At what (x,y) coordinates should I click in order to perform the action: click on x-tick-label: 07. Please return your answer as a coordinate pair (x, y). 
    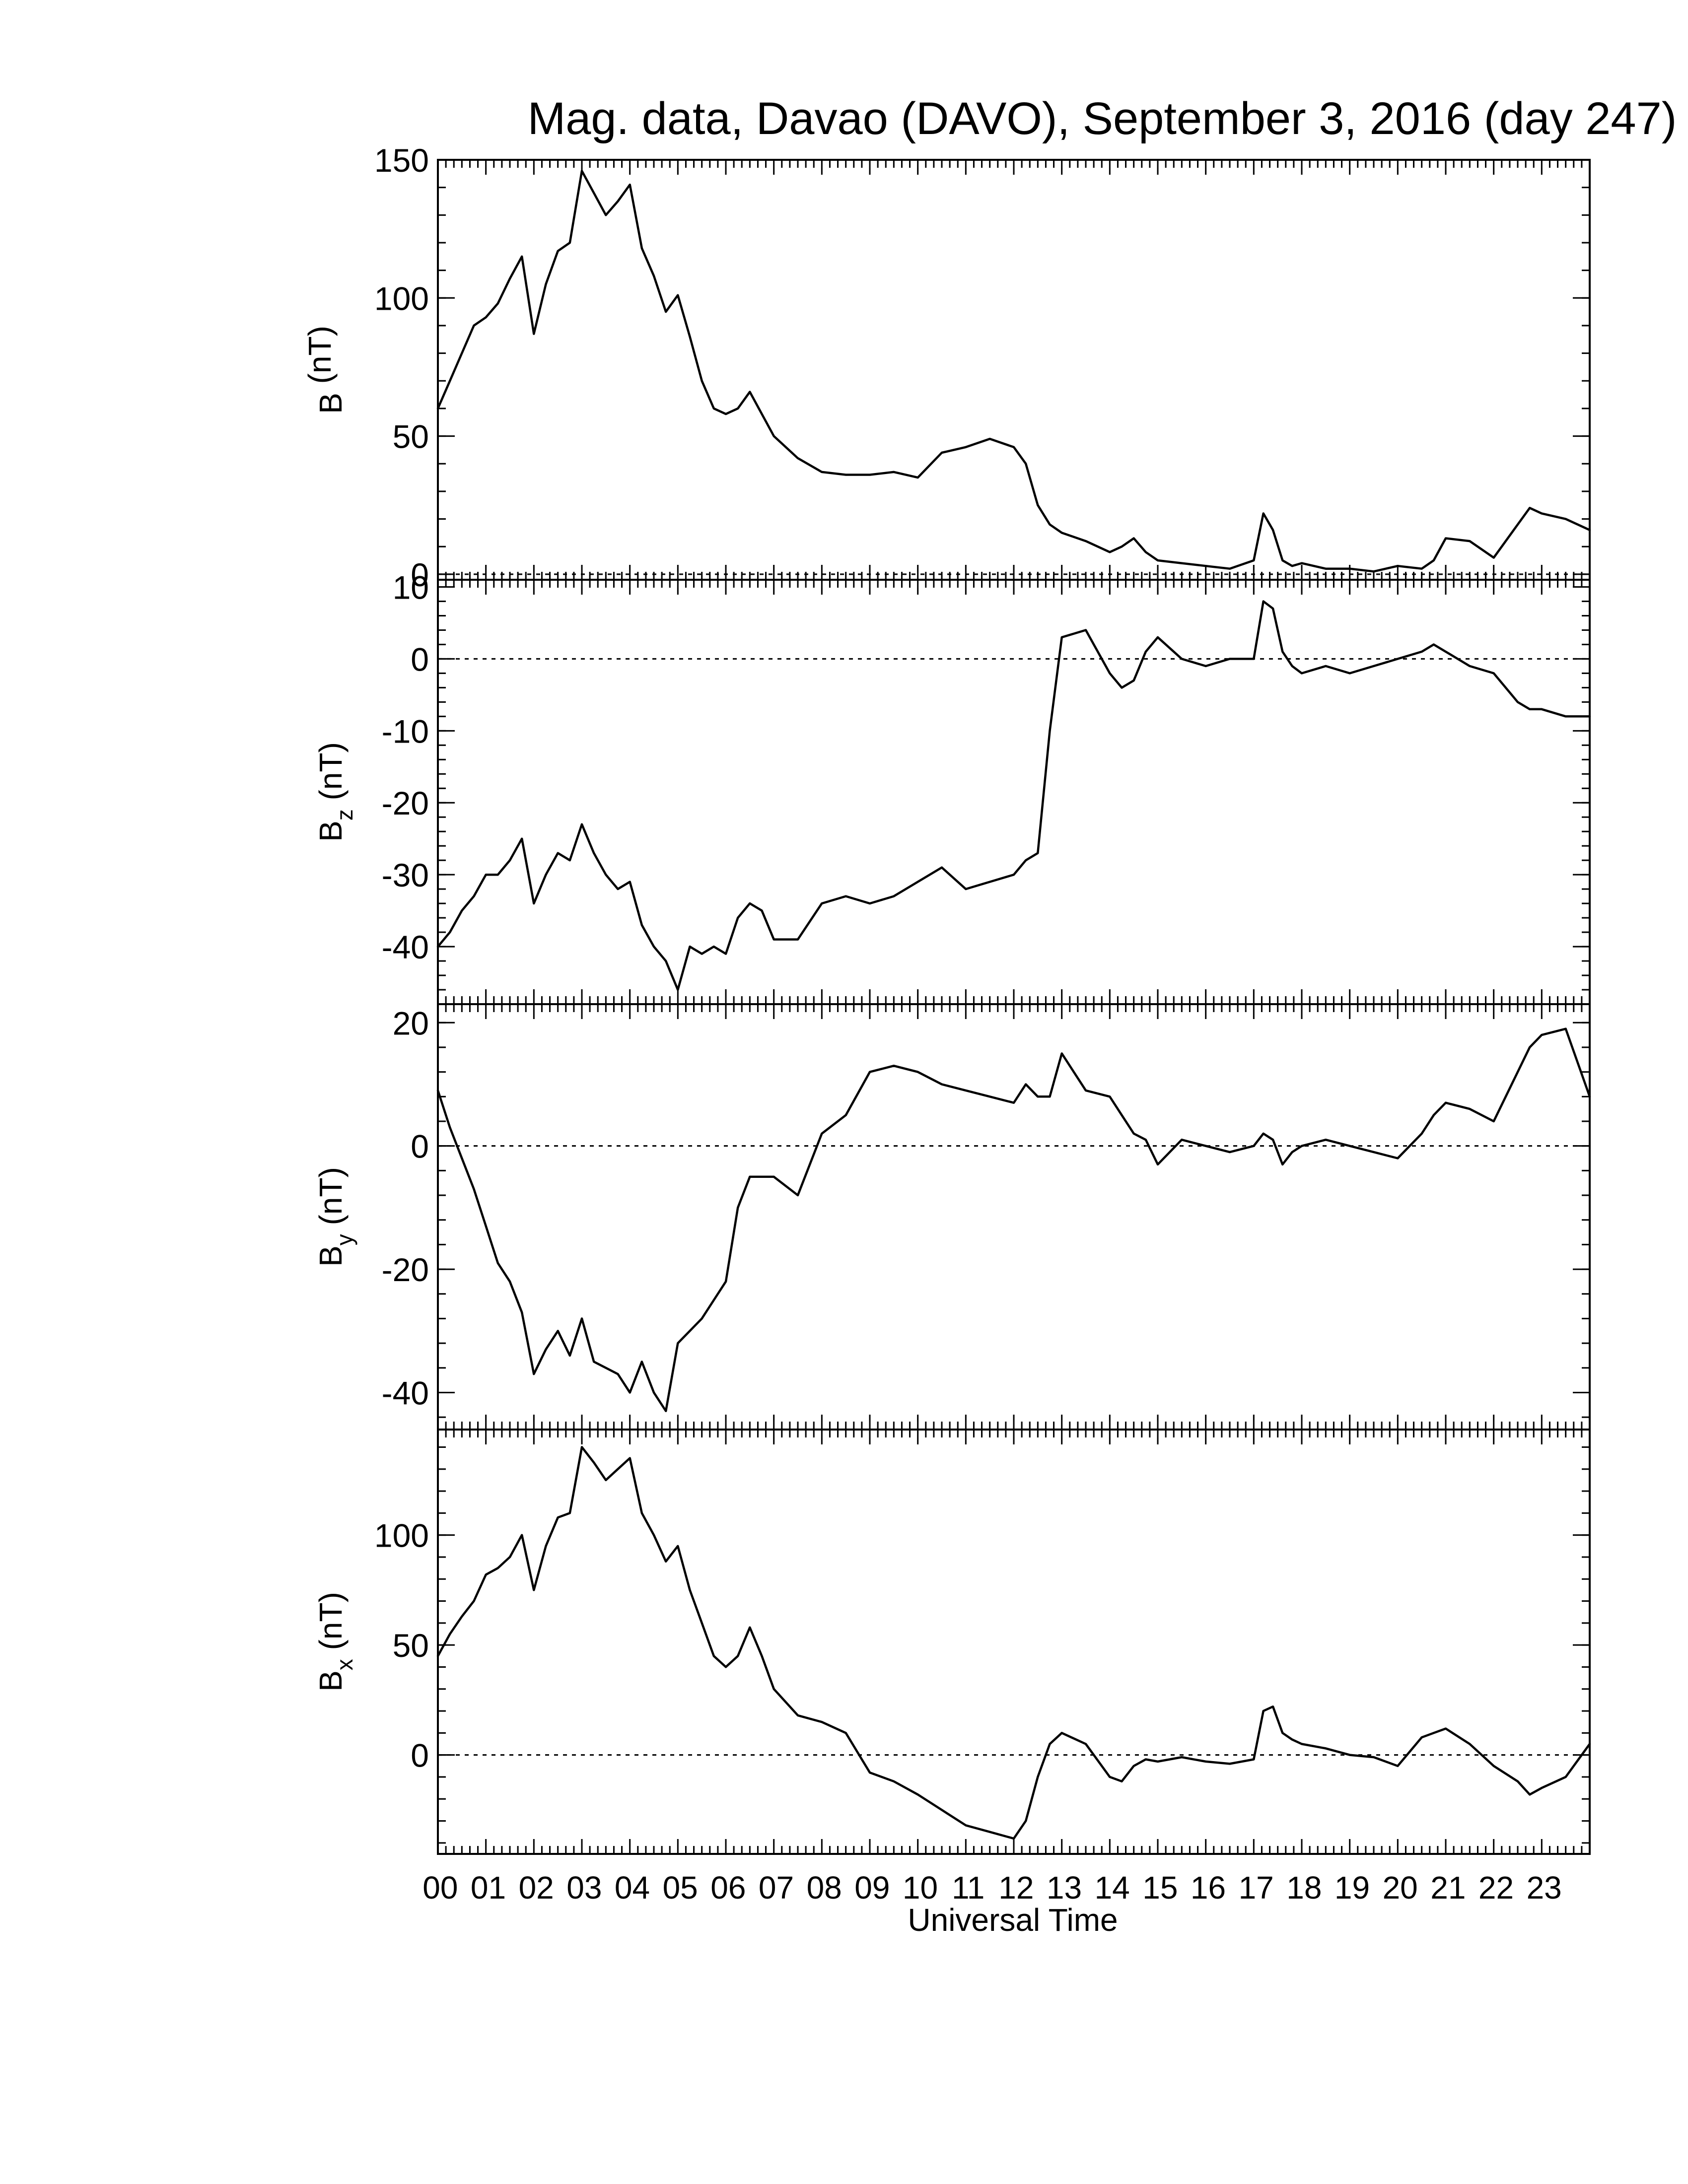
    Looking at the image, I should click on (776, 1888).